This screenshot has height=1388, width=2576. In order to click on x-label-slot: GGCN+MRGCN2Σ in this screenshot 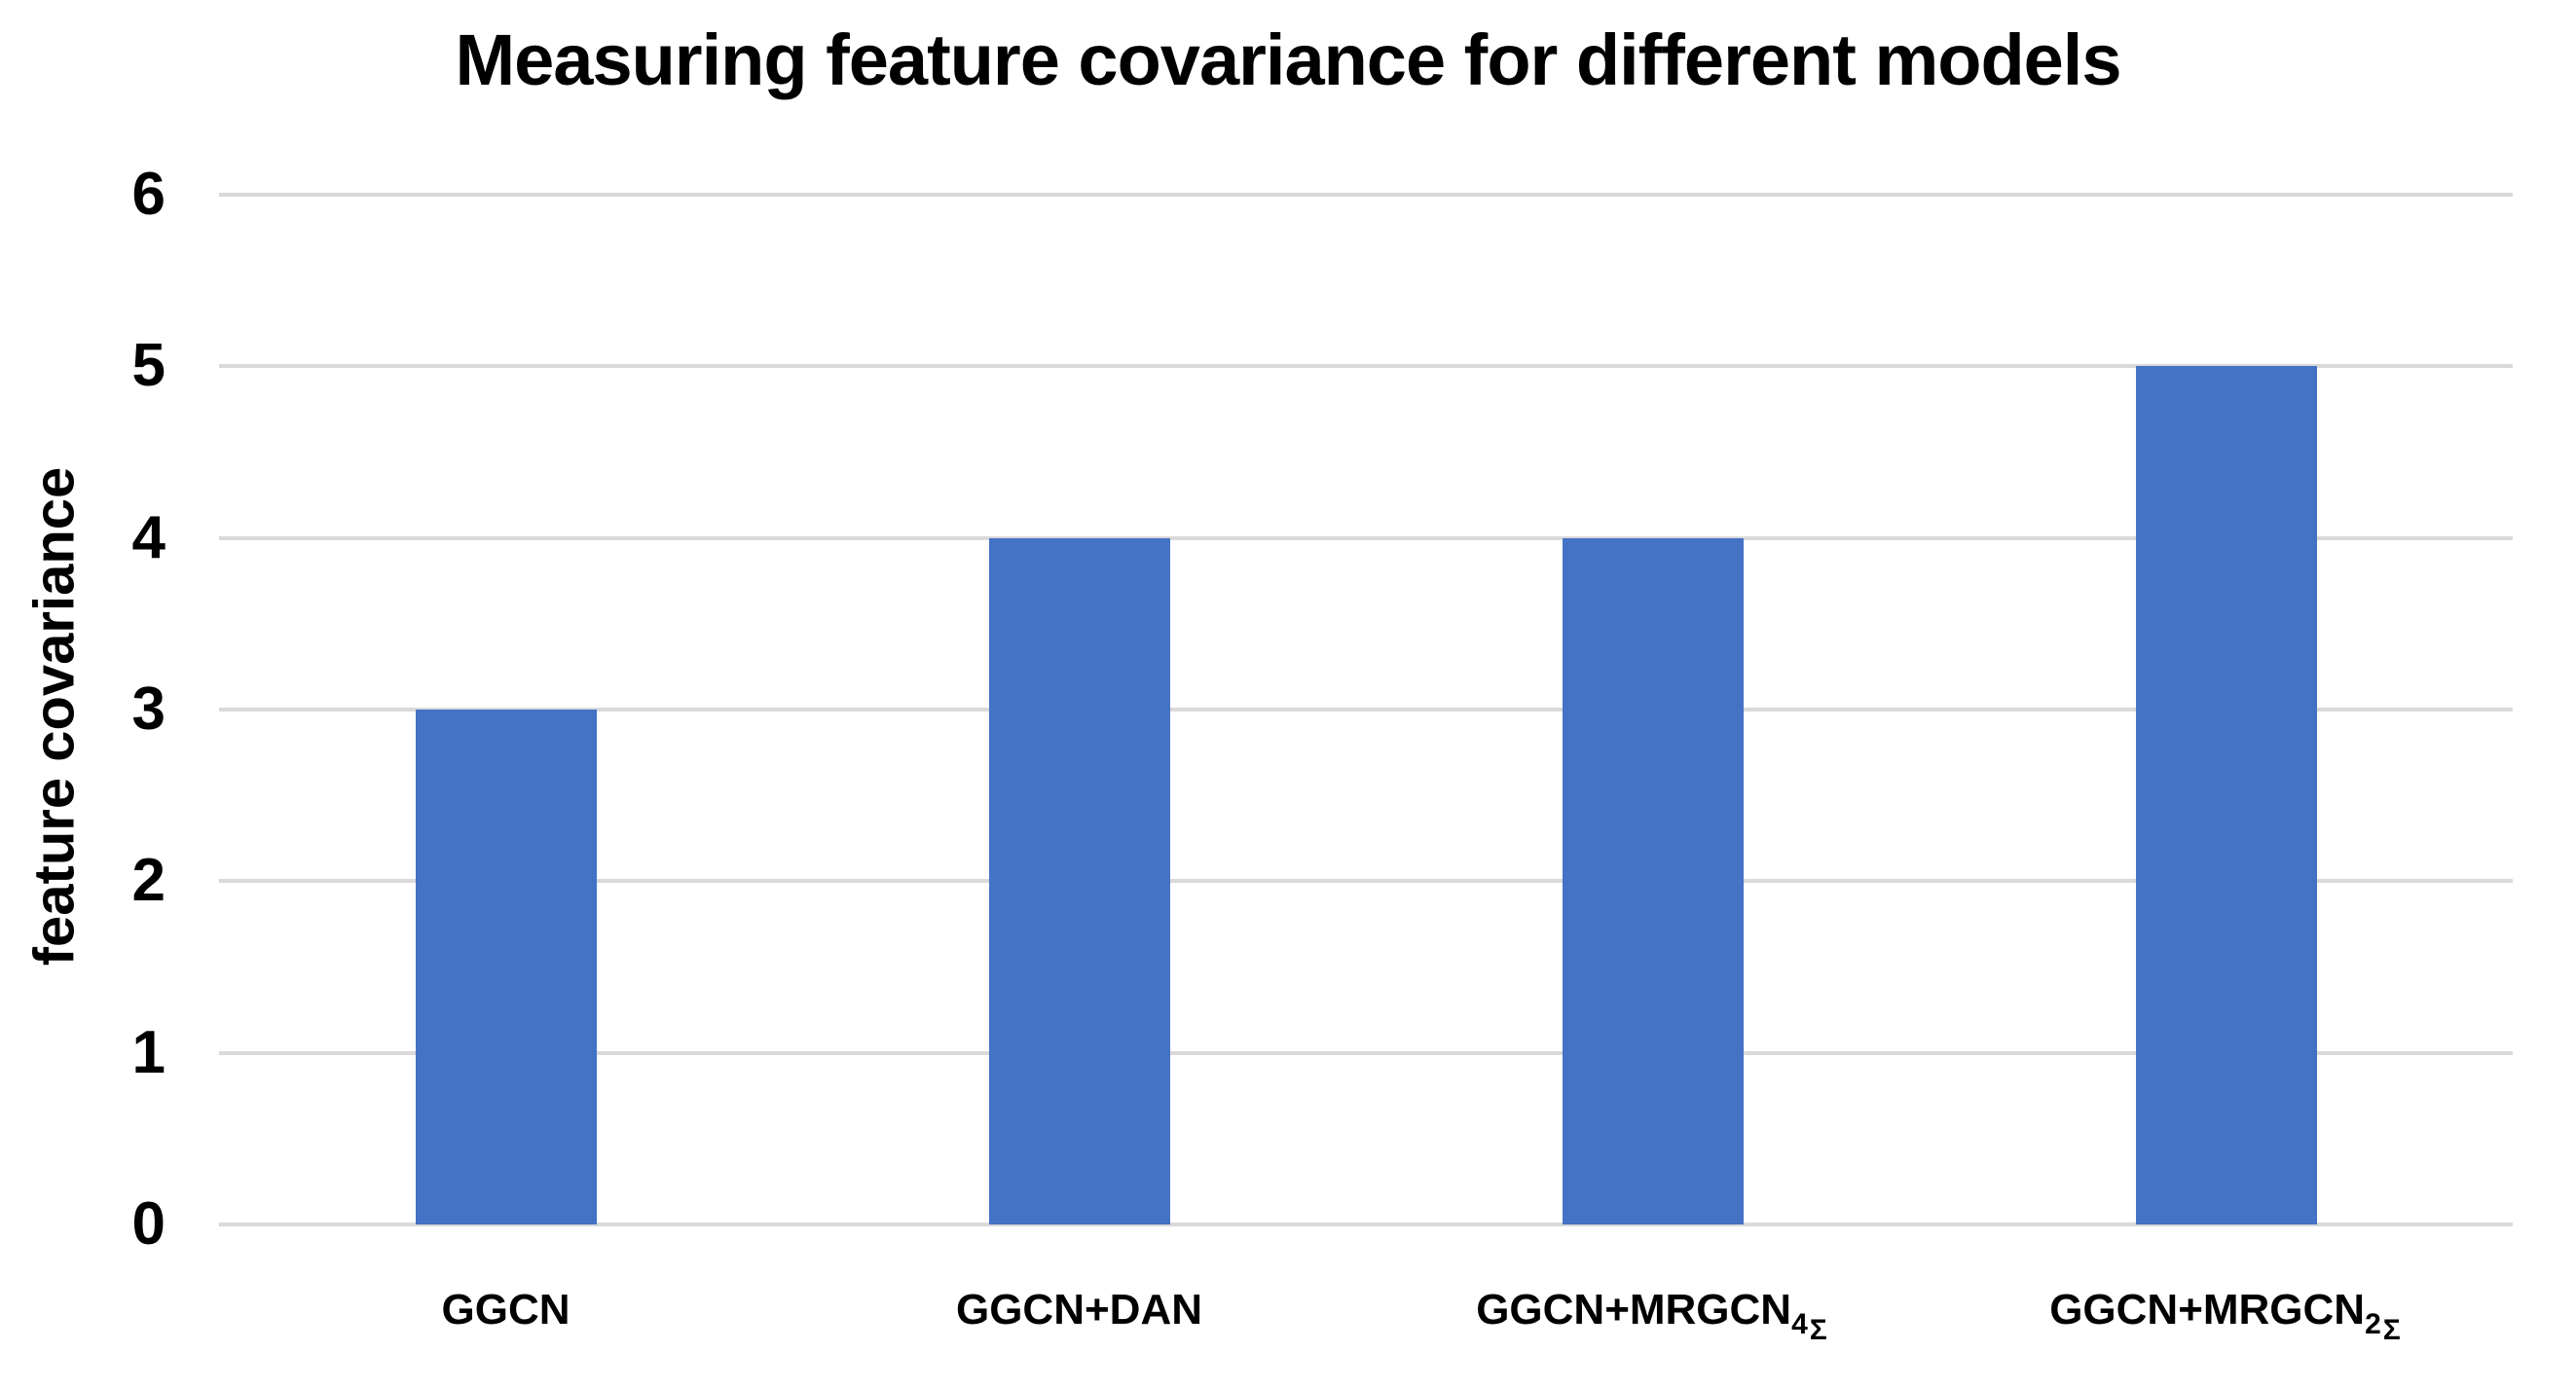, I will do `click(2226, 1317)`.